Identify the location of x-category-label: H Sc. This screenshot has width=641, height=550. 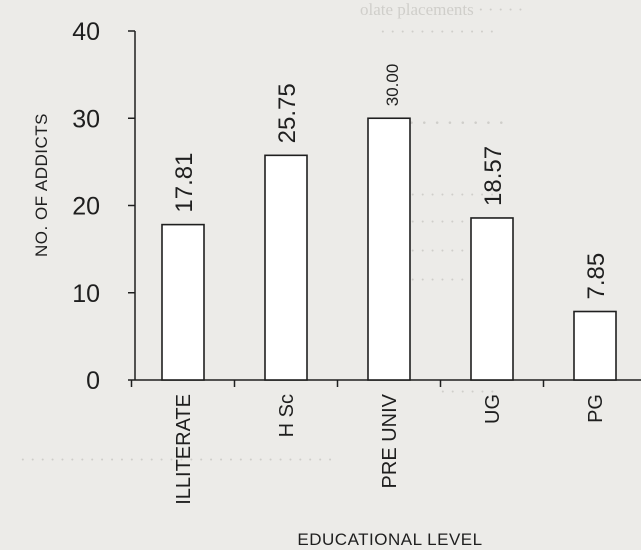
(287, 415).